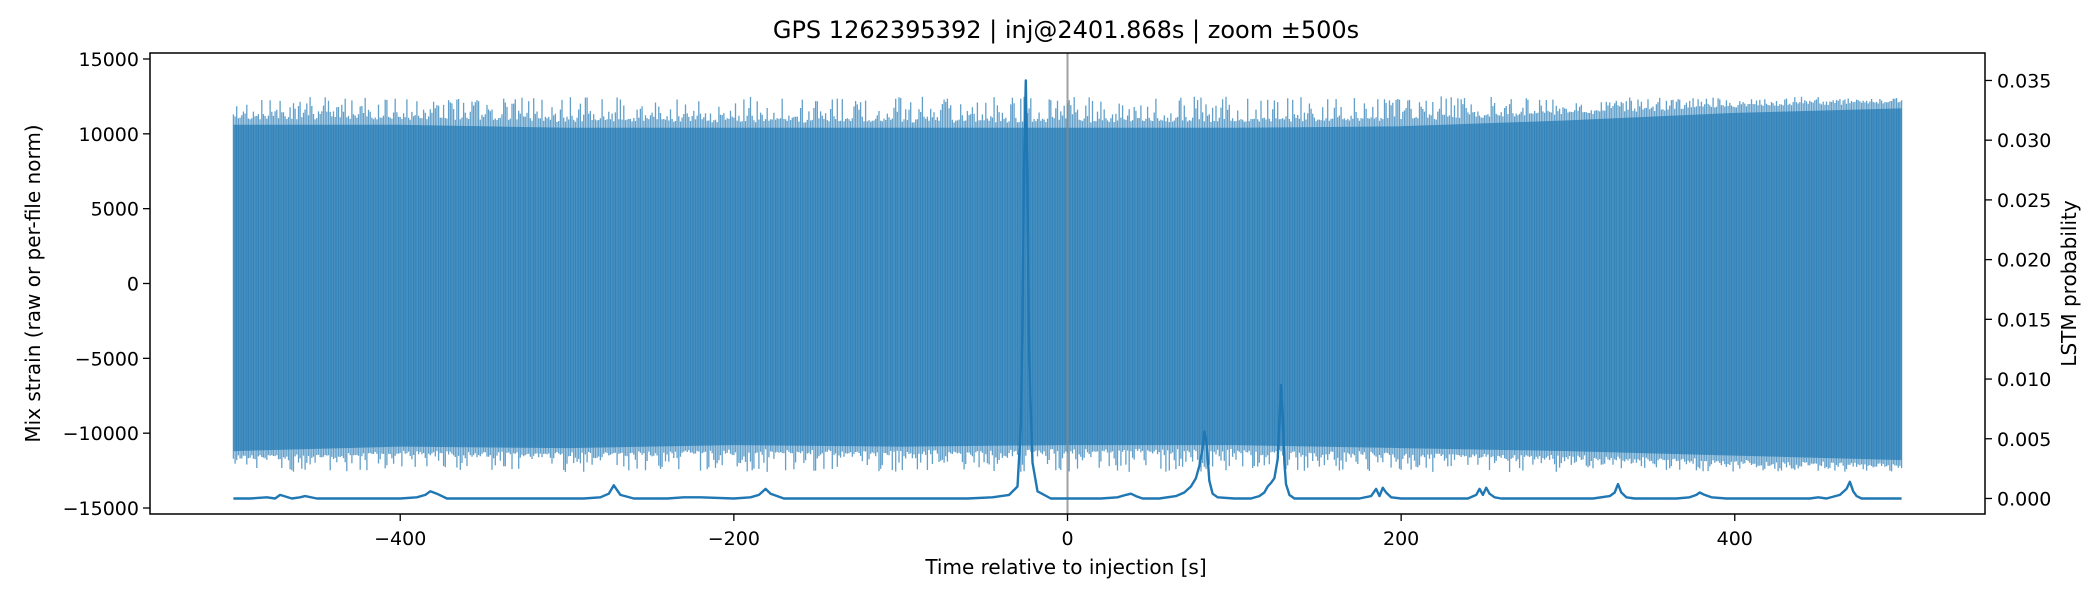  Describe the element at coordinates (107, 359) in the screenshot. I see `y-tick-label: −5000` at that location.